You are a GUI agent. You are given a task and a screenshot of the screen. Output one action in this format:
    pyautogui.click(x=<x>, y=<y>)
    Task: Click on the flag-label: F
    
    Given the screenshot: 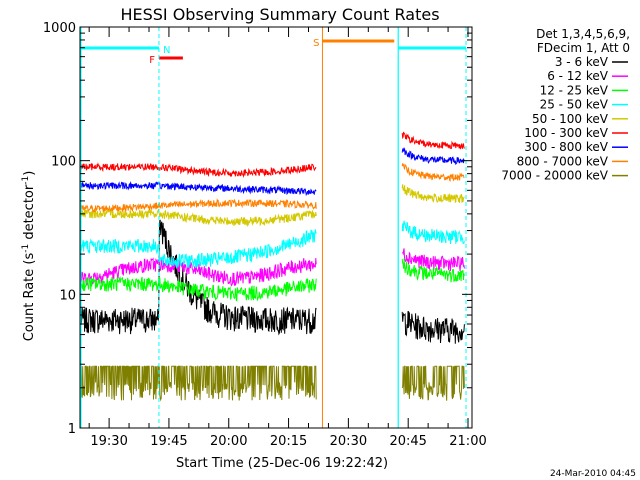 What is the action you would take?
    pyautogui.click(x=152, y=60)
    